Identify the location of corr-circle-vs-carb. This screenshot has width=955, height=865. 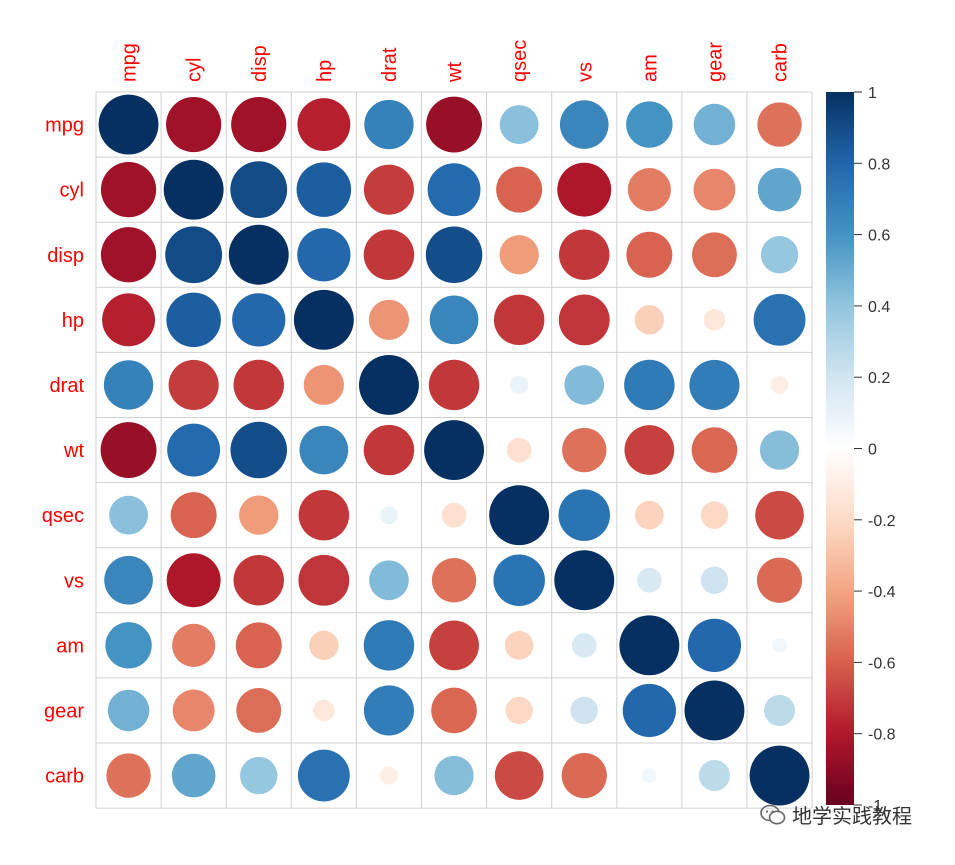
(779, 580).